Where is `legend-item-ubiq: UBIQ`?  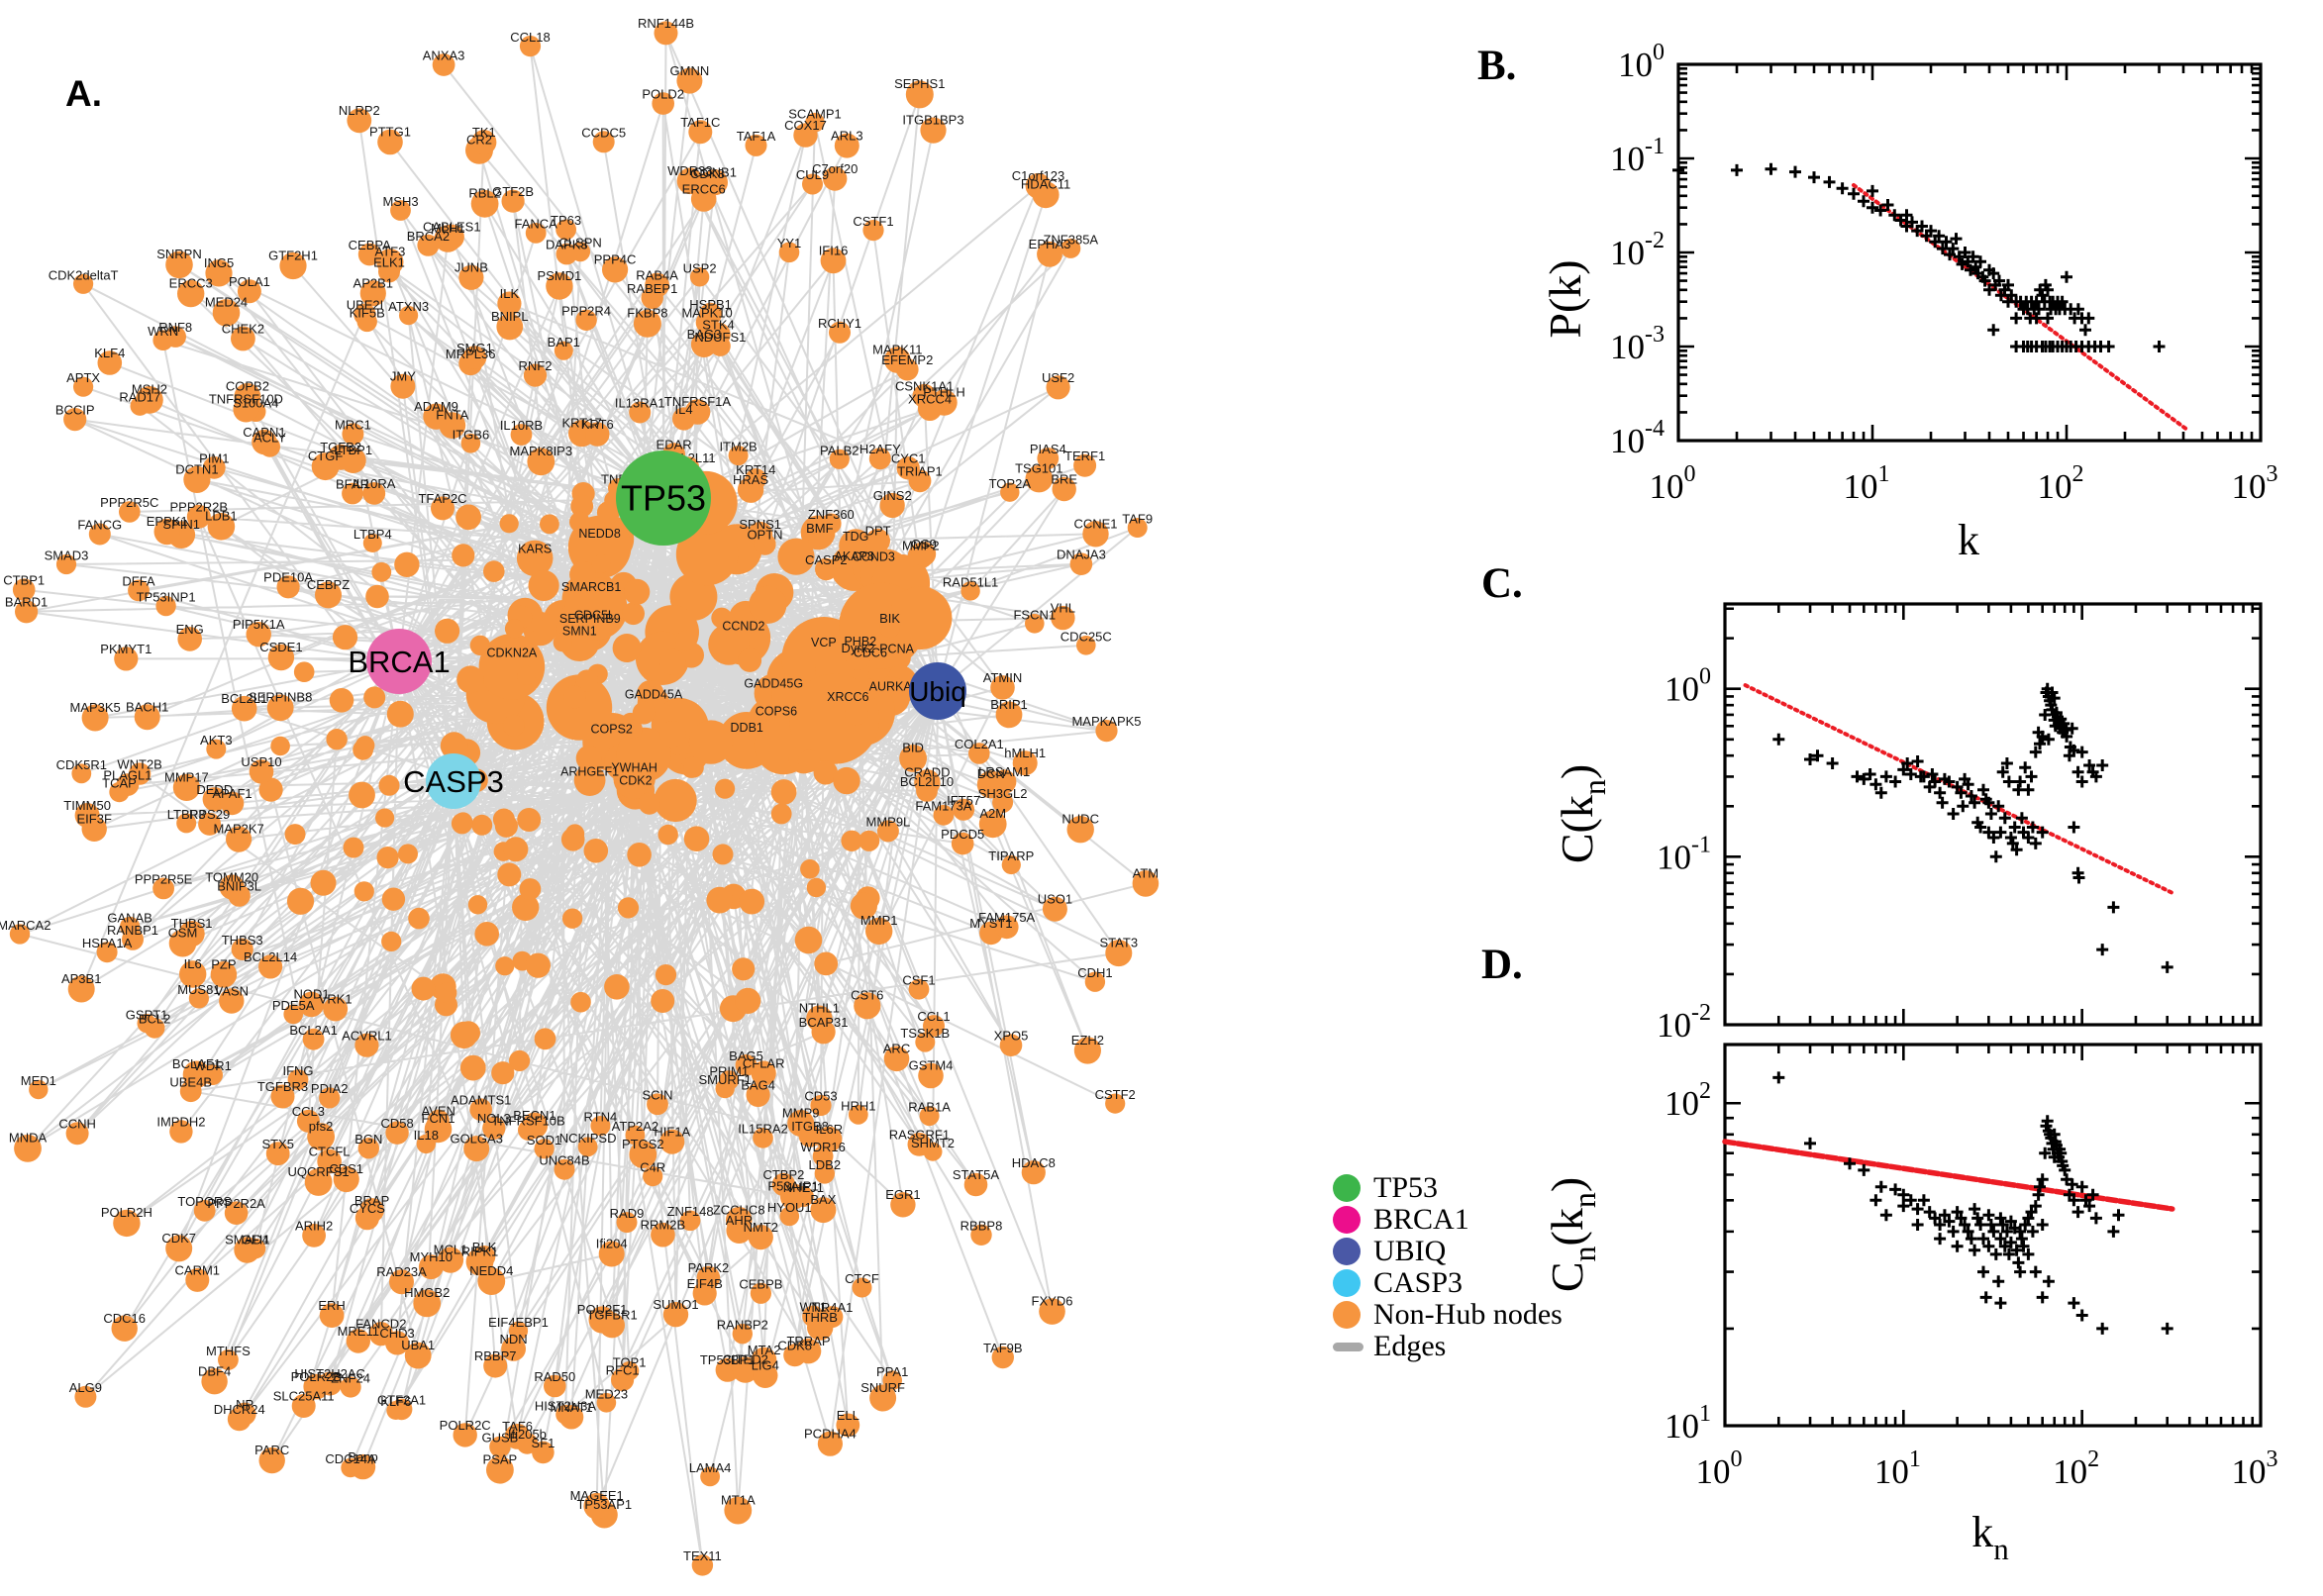 legend-item-ubiq: UBIQ is located at coordinates (1448, 1251).